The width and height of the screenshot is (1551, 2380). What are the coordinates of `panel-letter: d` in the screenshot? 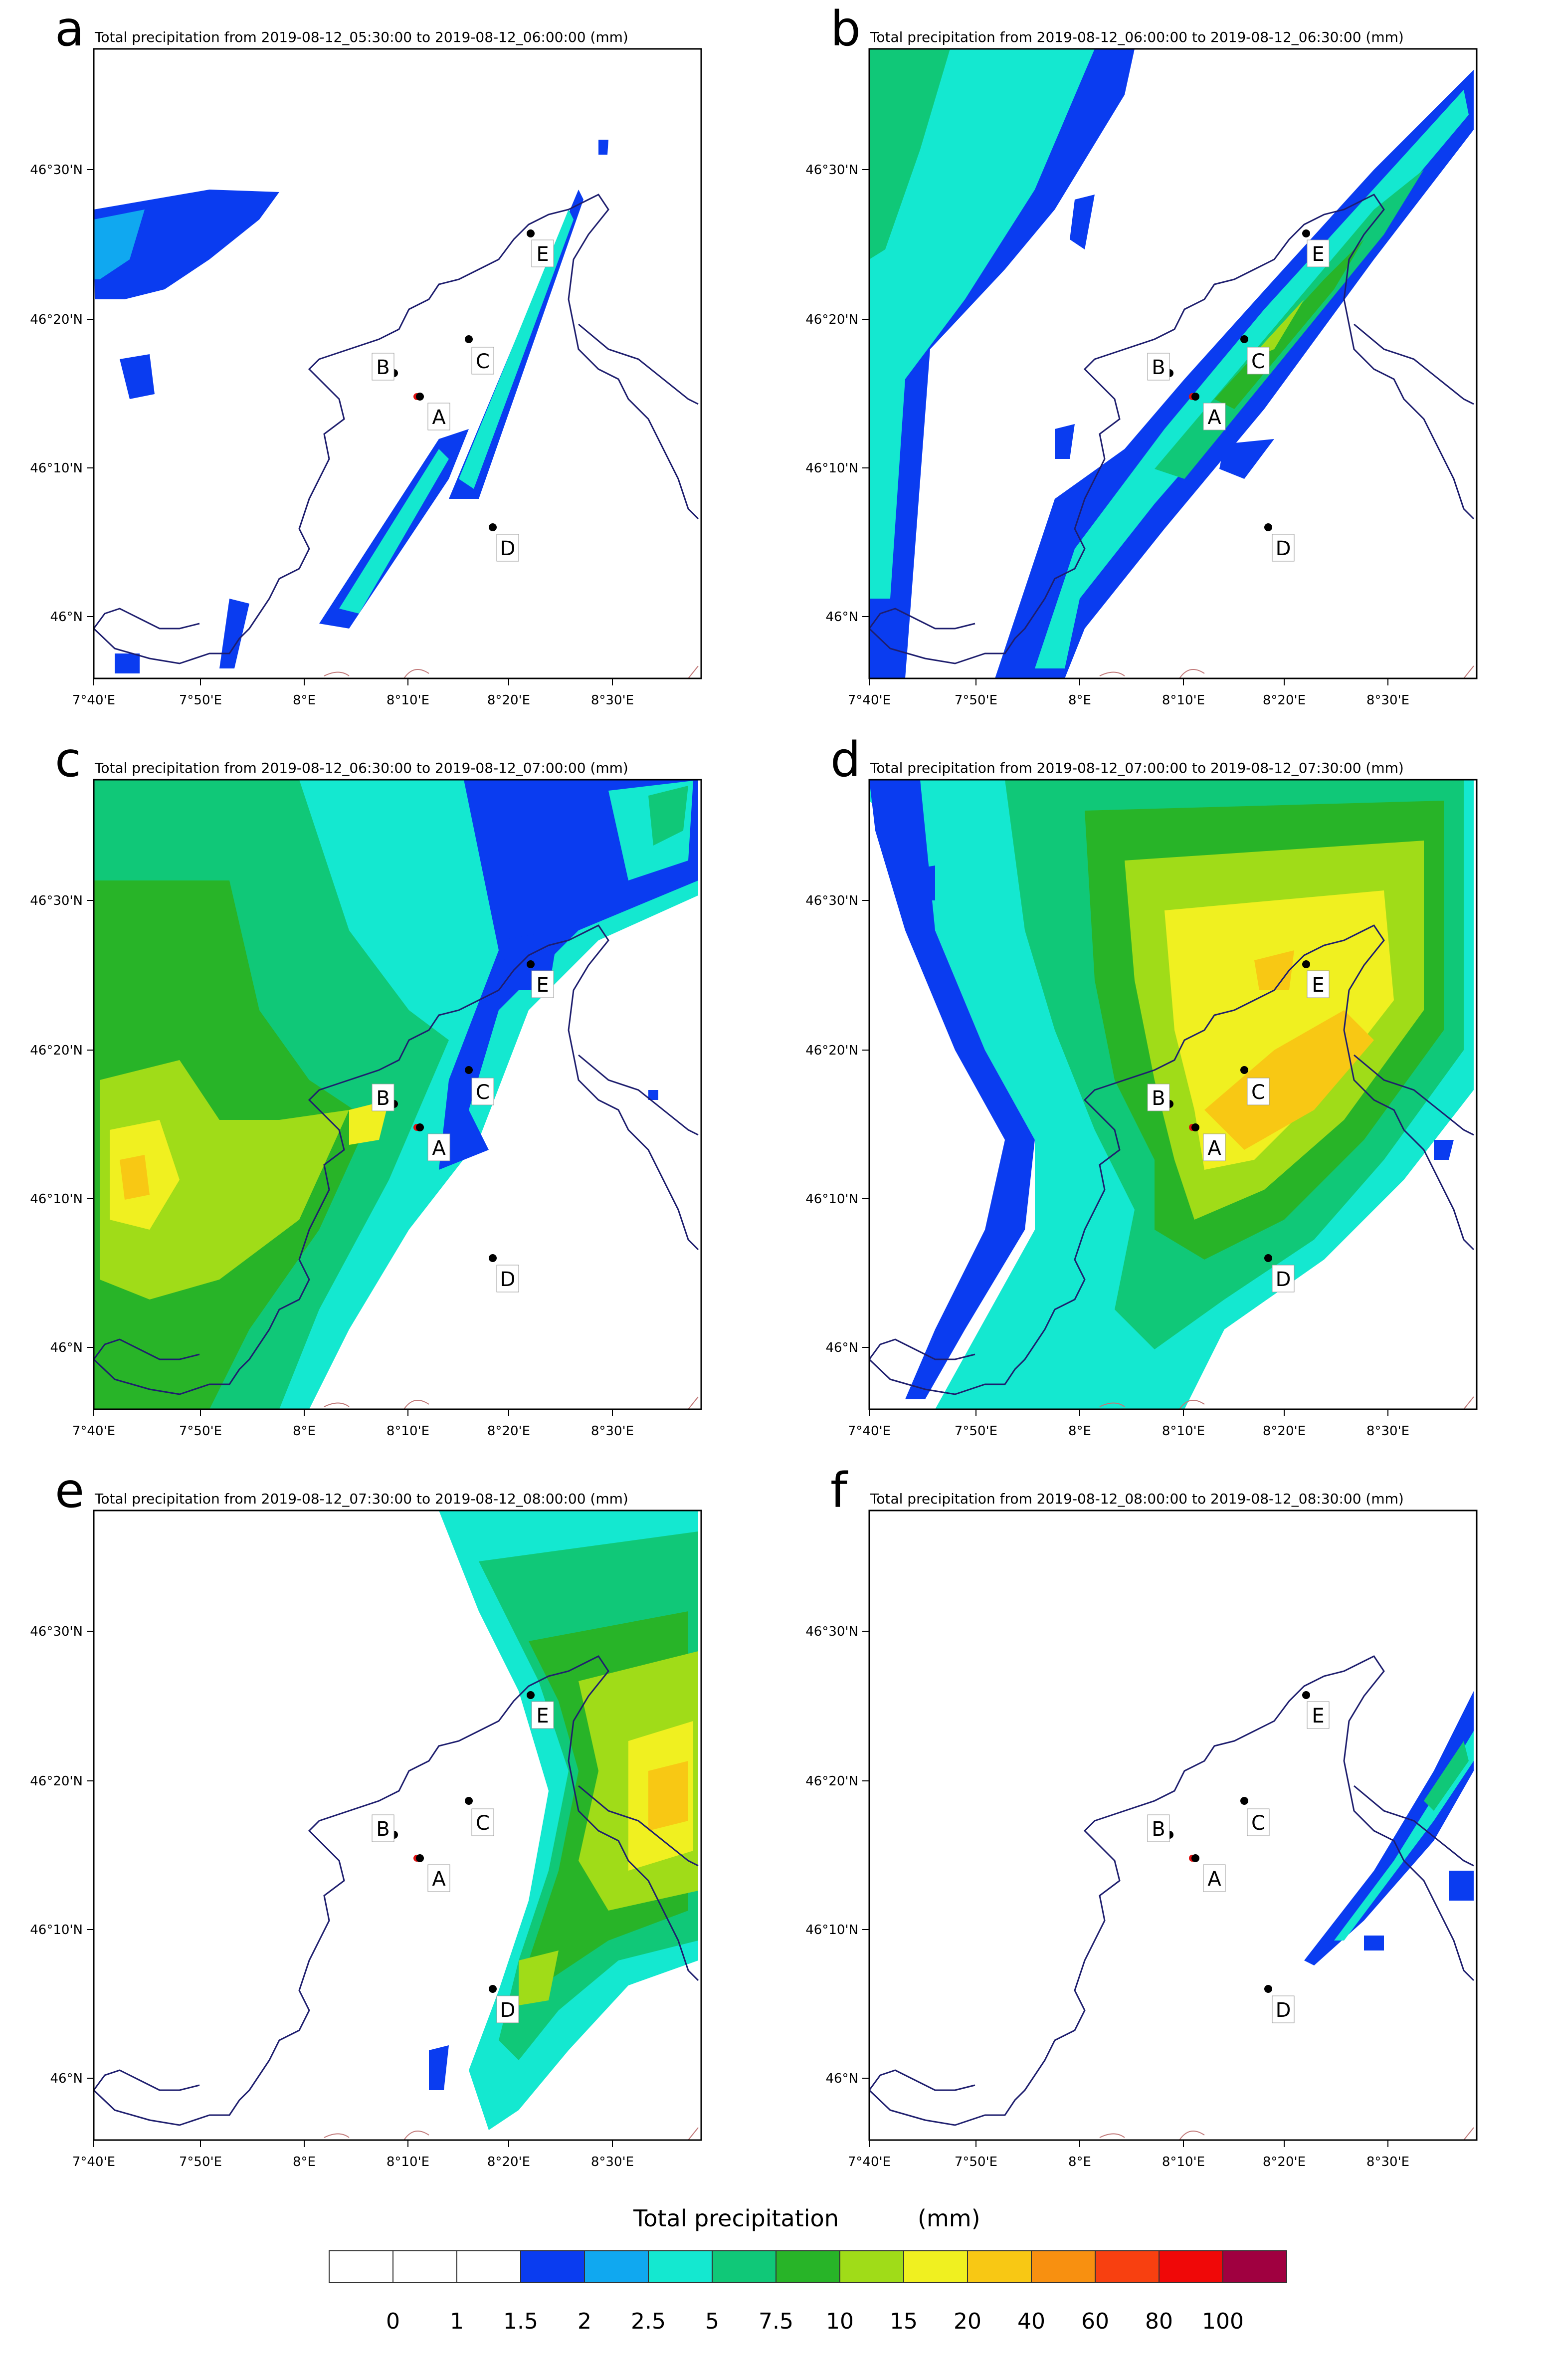 It's located at (845, 760).